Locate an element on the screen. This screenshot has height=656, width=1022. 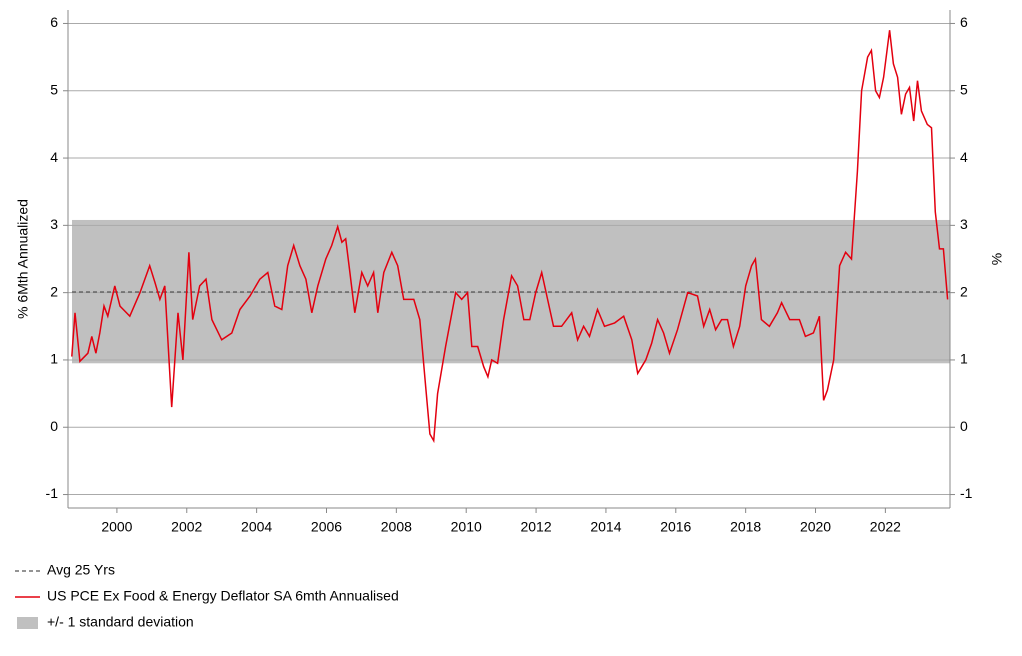
y2-tick-label: 5 is located at coordinates (964, 89).